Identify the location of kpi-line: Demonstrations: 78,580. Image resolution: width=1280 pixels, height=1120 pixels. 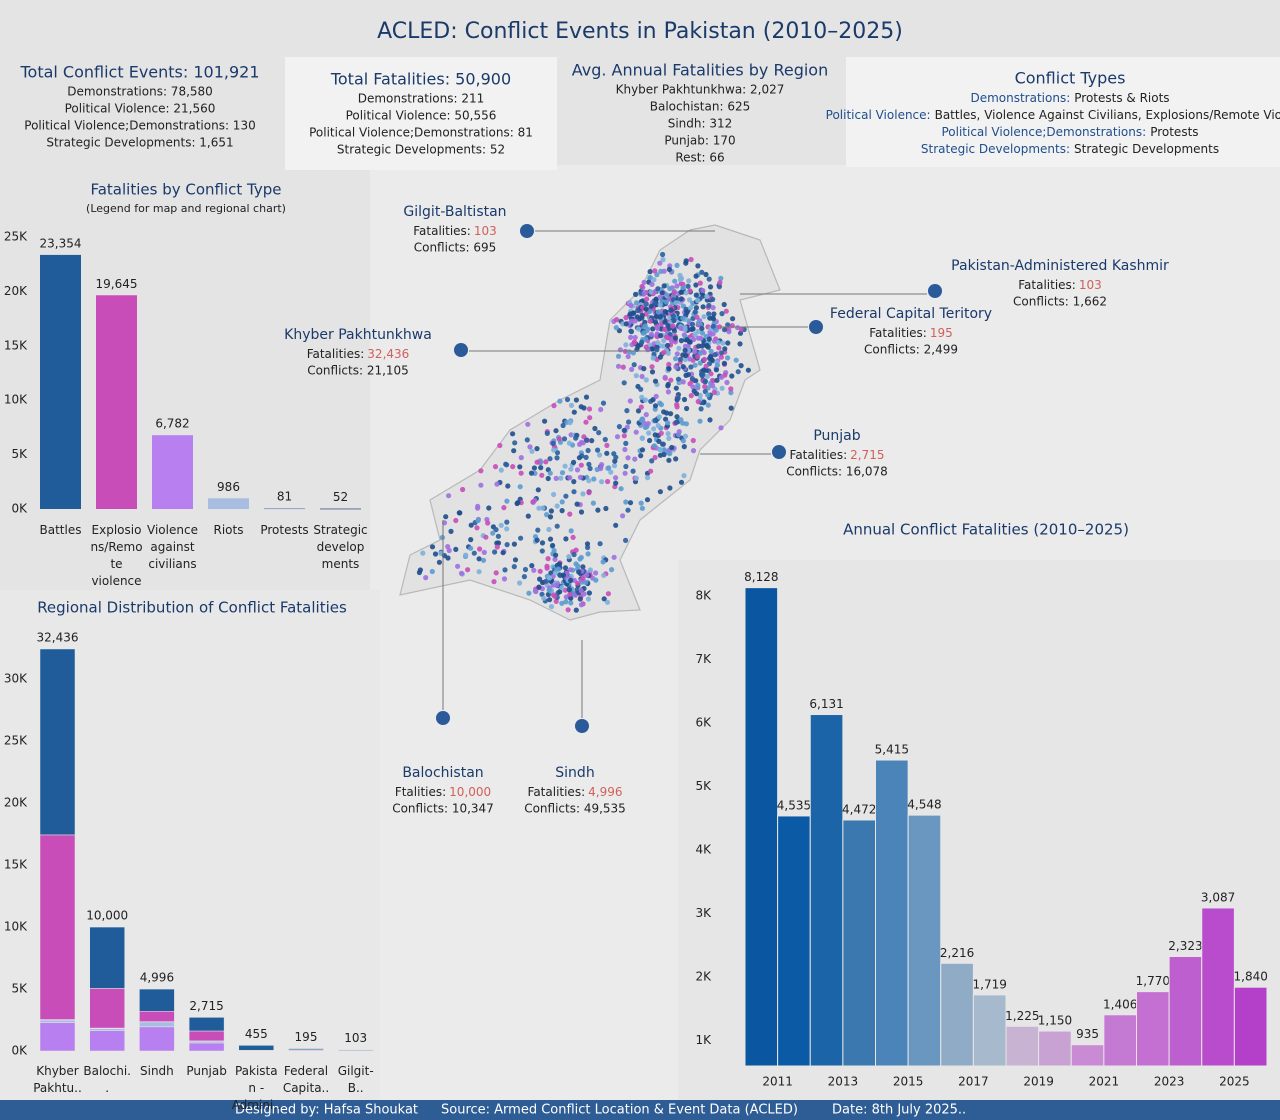
(140, 92).